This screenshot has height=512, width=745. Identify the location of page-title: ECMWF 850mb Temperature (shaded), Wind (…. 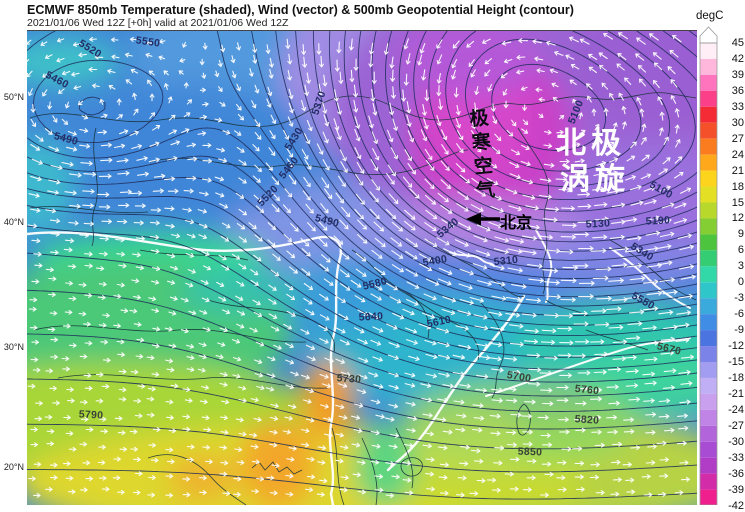
(300, 10).